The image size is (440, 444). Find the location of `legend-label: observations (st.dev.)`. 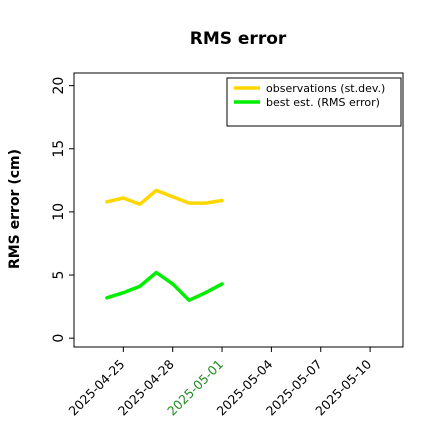

legend-label: observations (st.dev.) is located at coordinates (325, 88).